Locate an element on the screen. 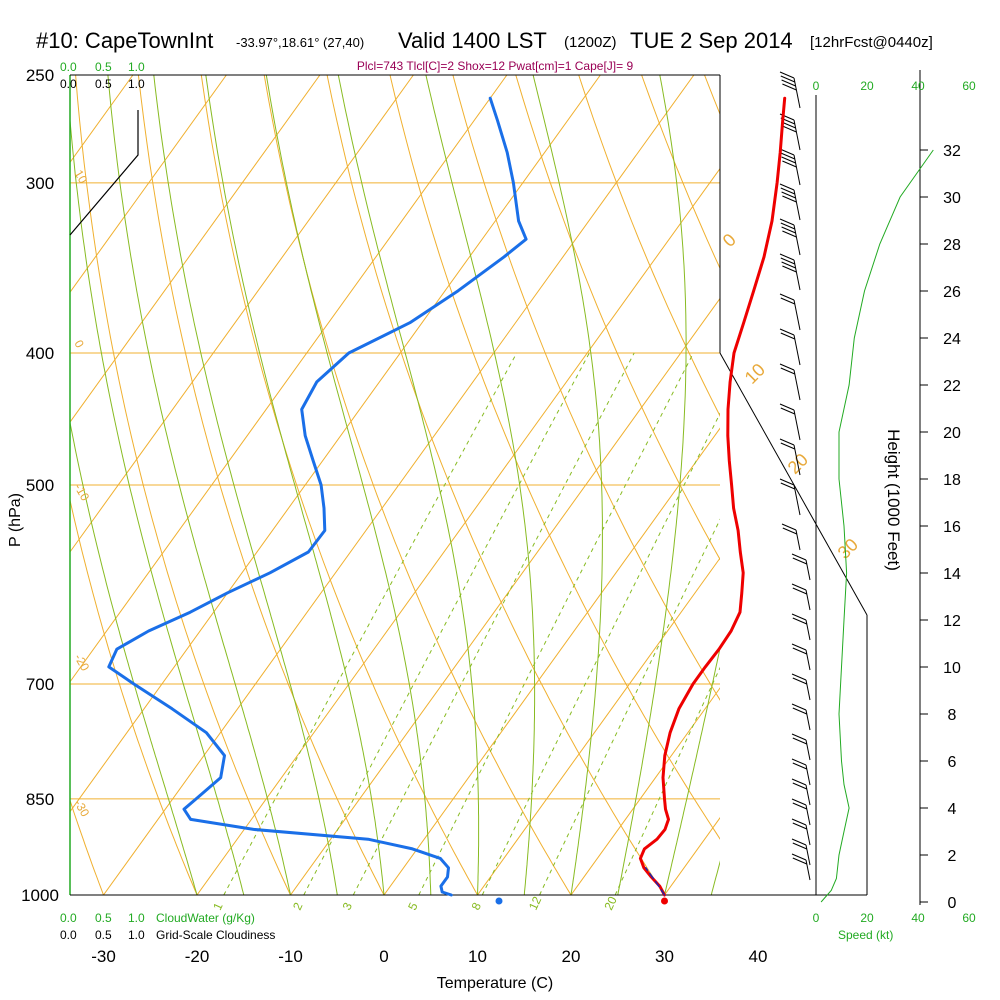  temperature-tick-label: 10 is located at coordinates (477, 956).